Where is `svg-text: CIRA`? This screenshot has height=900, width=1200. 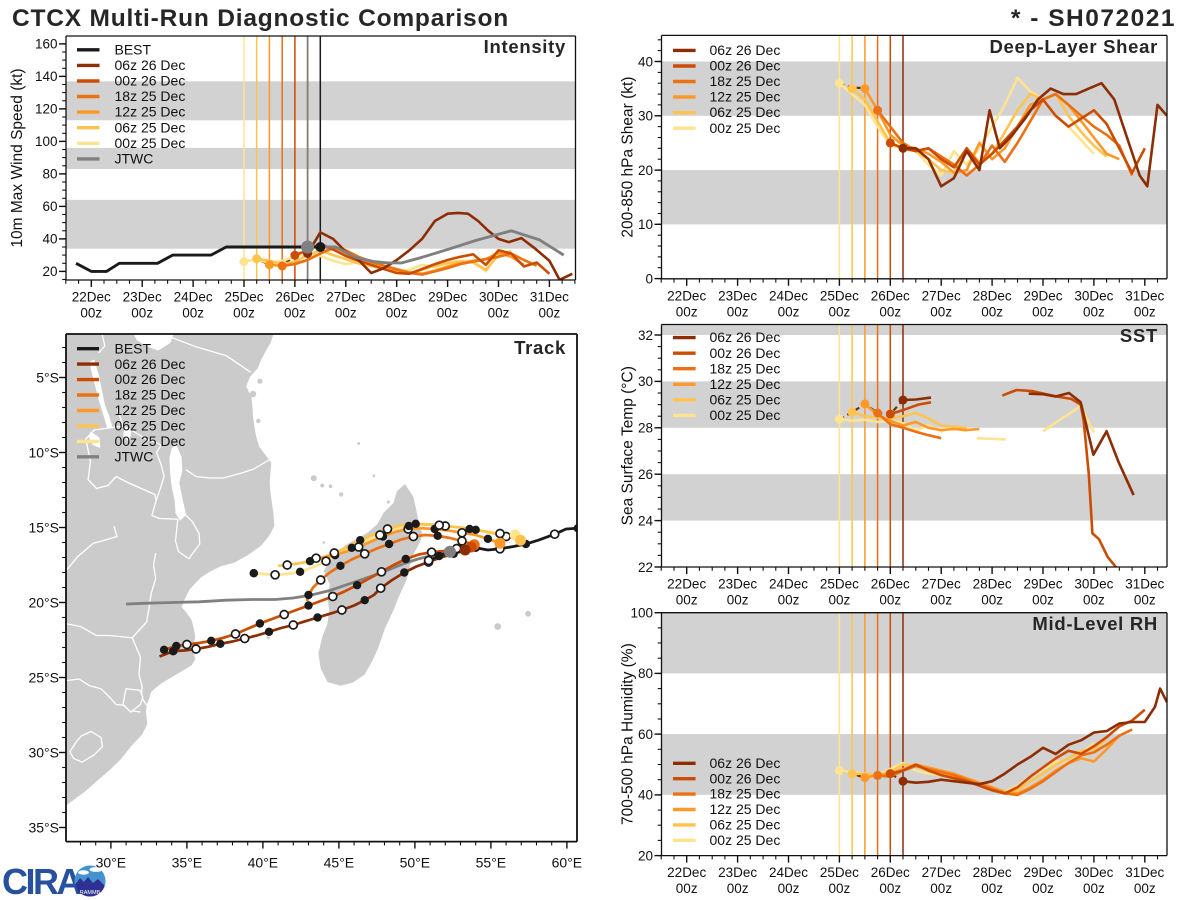
svg-text: CIRA is located at coordinates (42, 880).